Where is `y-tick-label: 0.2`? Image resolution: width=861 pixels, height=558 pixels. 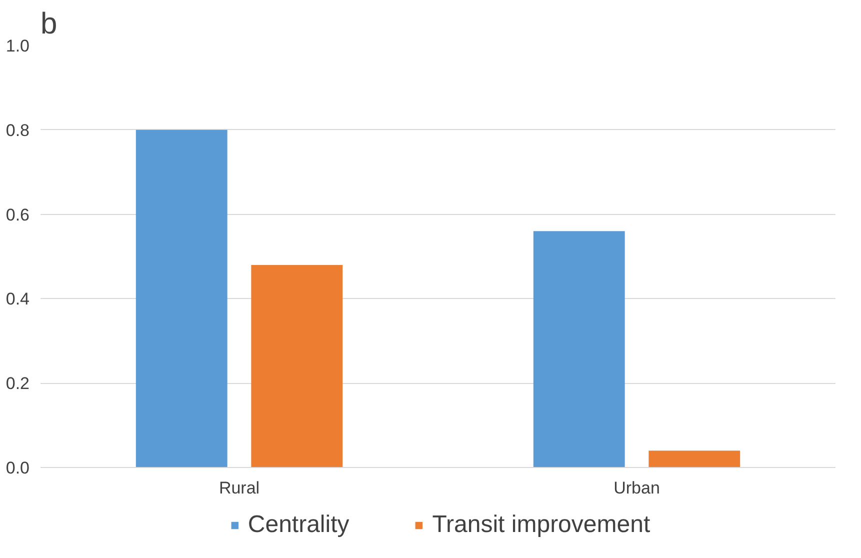 y-tick-label: 0.2 is located at coordinates (18, 384).